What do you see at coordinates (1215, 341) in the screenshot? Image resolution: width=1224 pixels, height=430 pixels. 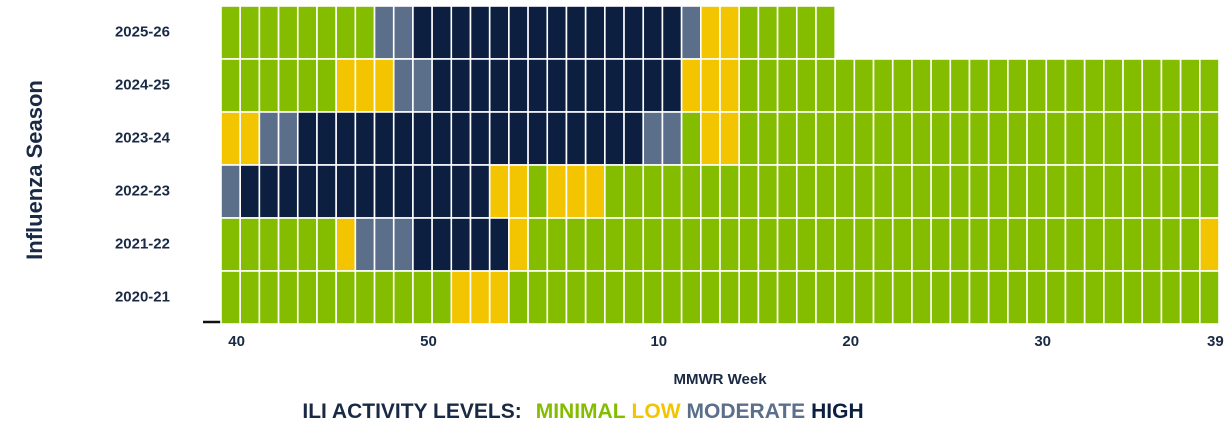 I see `x-tick-label: 39` at bounding box center [1215, 341].